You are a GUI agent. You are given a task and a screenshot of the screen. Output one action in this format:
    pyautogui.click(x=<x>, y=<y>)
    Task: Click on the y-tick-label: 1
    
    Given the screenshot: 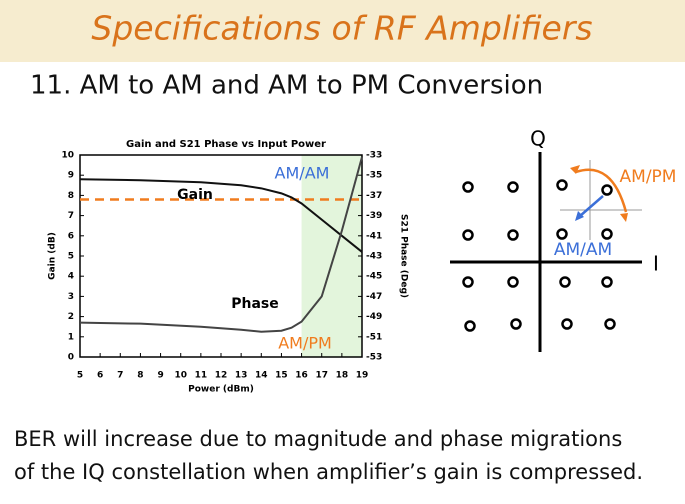 What is the action you would take?
    pyautogui.click(x=71, y=337)
    